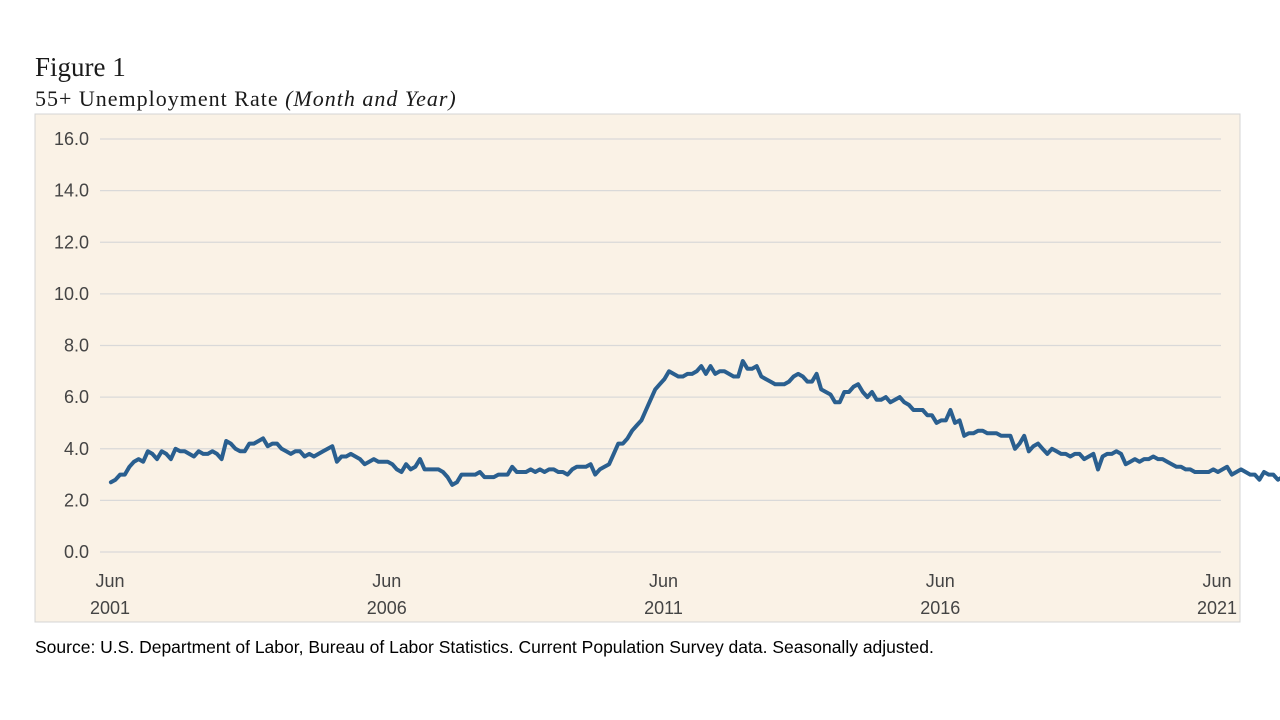  I want to click on x-tick-label-year: 2021, so click(1217, 608).